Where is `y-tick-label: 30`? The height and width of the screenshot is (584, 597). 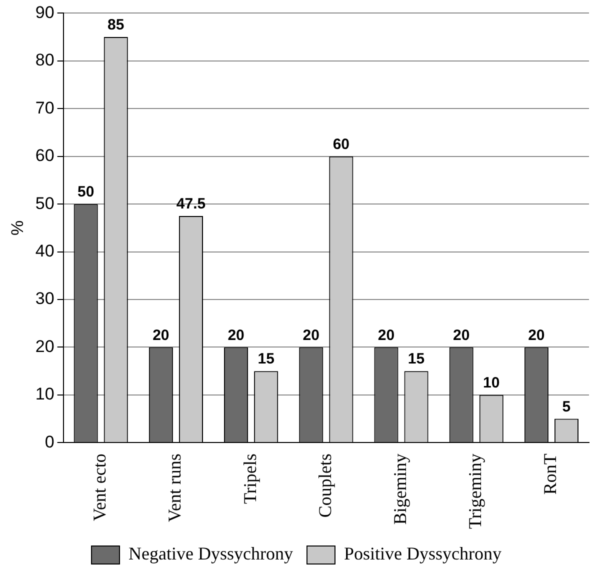
y-tick-label: 30 is located at coordinates (44, 298).